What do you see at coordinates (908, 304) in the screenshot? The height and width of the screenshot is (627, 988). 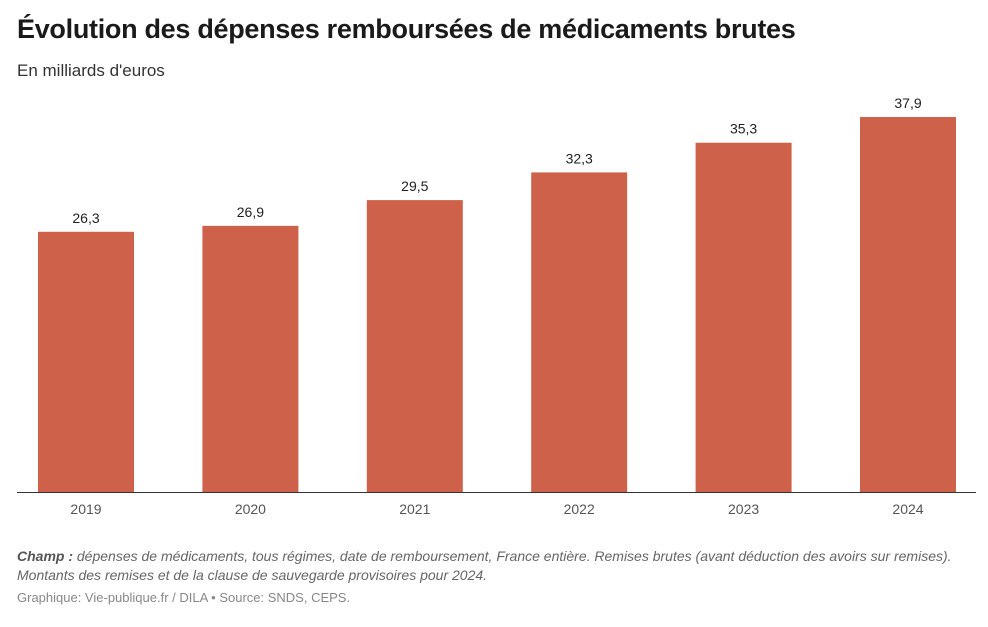 I see `bar-2024` at bounding box center [908, 304].